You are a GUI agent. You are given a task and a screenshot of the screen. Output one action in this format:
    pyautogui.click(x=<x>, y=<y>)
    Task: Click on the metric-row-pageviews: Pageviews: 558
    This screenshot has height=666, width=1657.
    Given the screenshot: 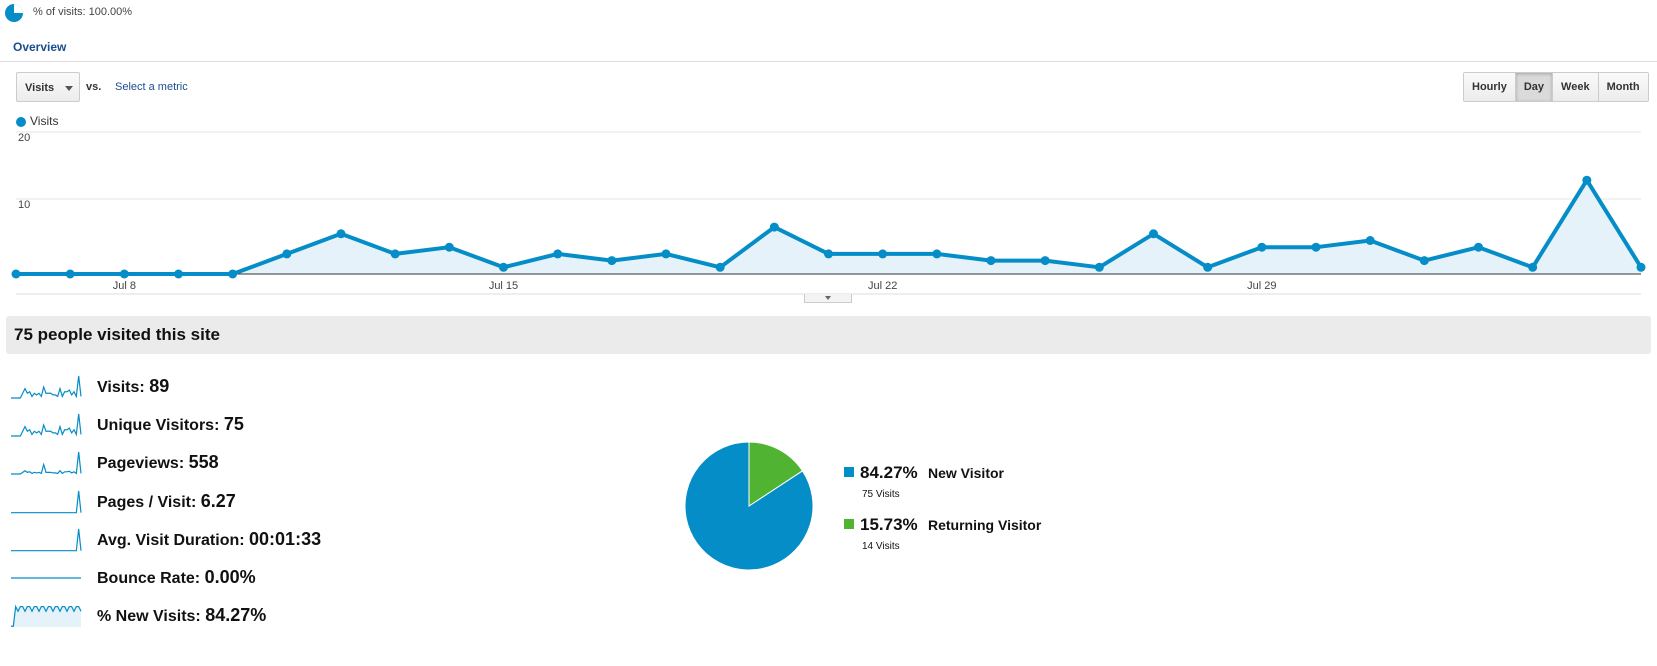 What is the action you would take?
    pyautogui.click(x=310, y=463)
    